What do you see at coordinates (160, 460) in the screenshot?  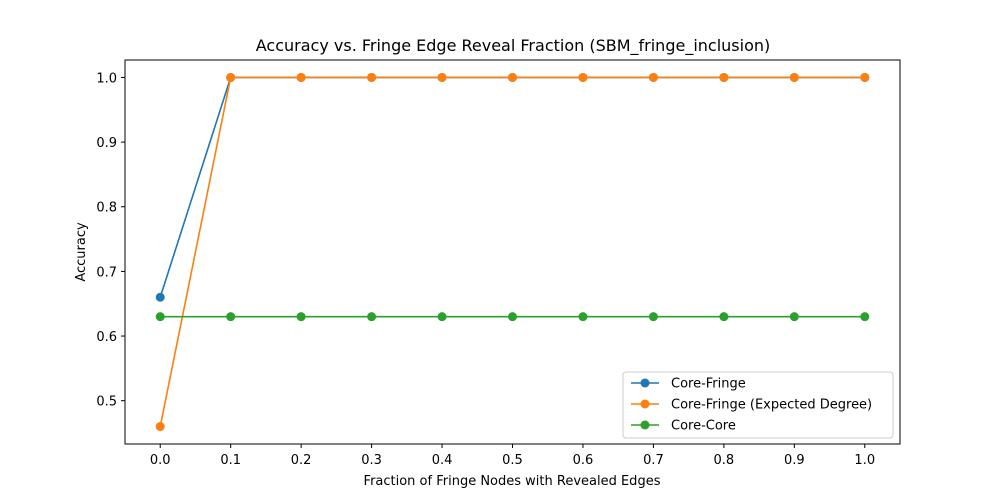 I see `x-tick-label: 0.0` at bounding box center [160, 460].